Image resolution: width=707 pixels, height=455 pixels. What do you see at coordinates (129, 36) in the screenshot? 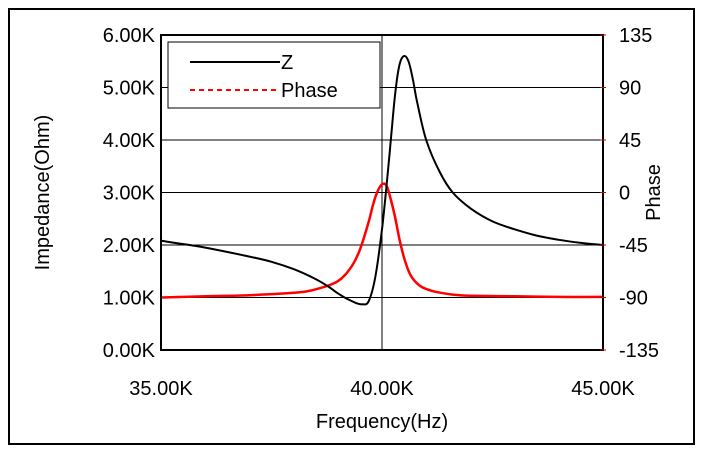
I see `y-tick-label: 6.00K` at bounding box center [129, 36].